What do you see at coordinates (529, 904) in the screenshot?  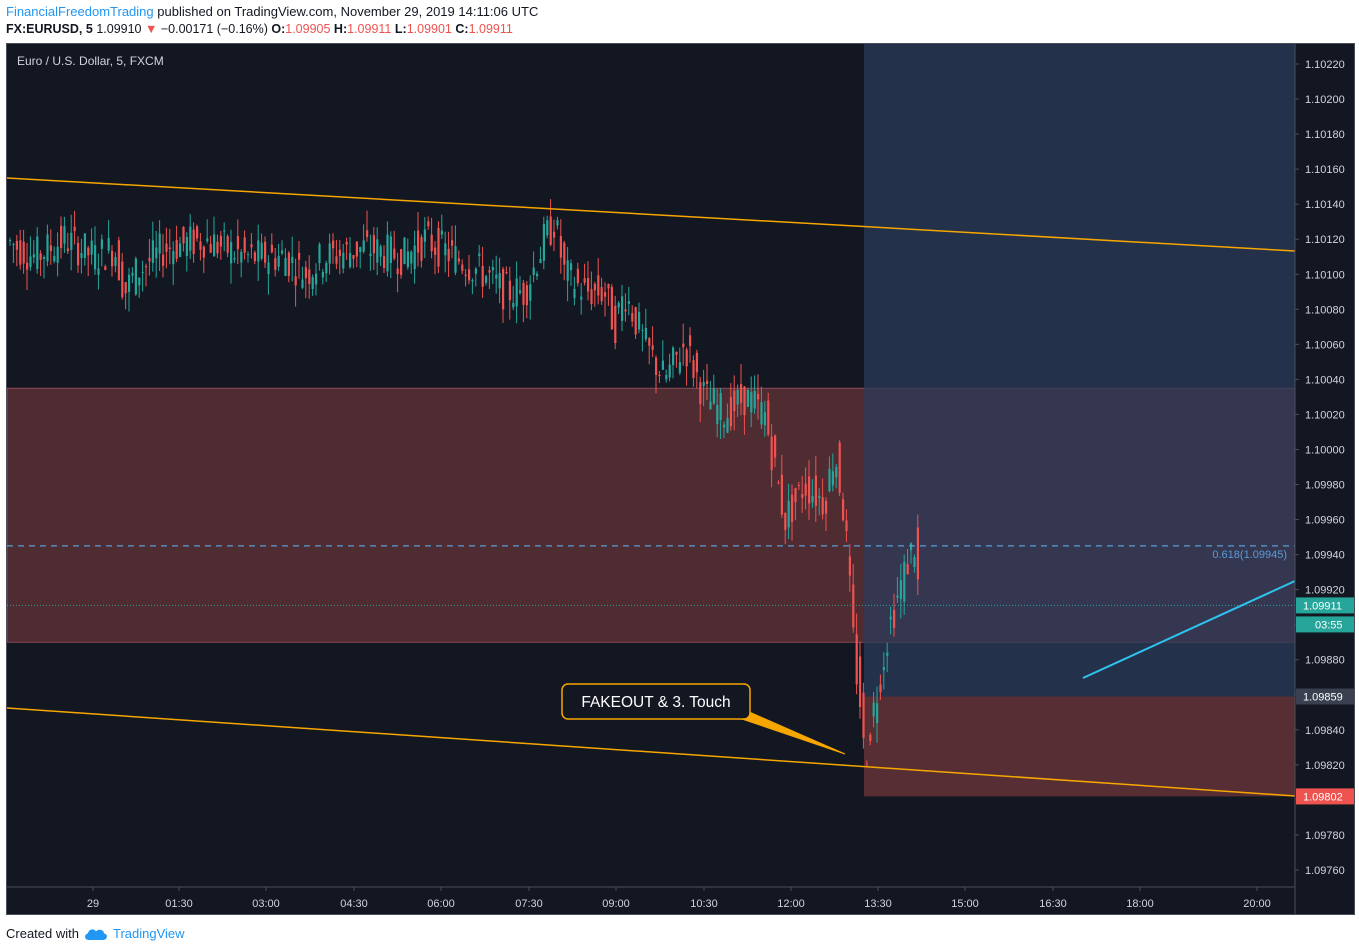 I see `time-tick-label: 07:30` at bounding box center [529, 904].